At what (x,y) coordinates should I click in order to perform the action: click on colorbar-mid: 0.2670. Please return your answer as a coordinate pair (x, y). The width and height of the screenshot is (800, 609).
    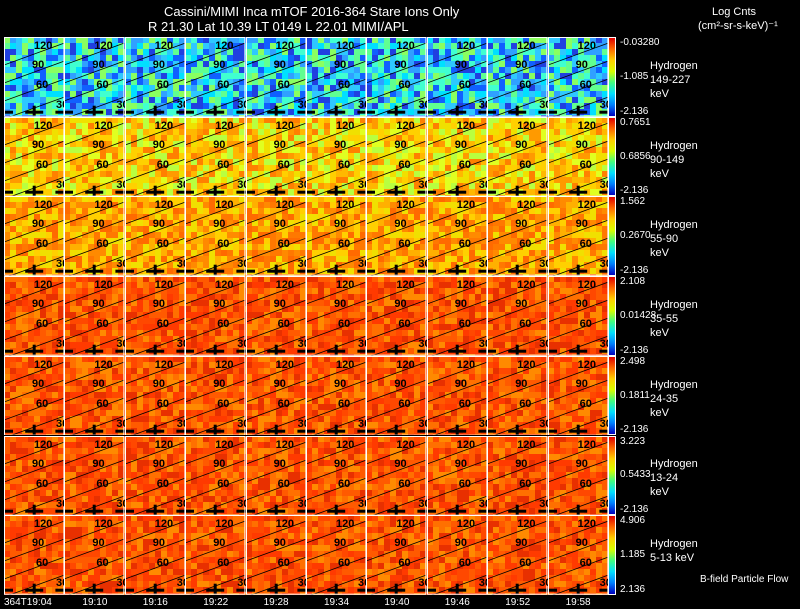
    Looking at the image, I should click on (635, 236).